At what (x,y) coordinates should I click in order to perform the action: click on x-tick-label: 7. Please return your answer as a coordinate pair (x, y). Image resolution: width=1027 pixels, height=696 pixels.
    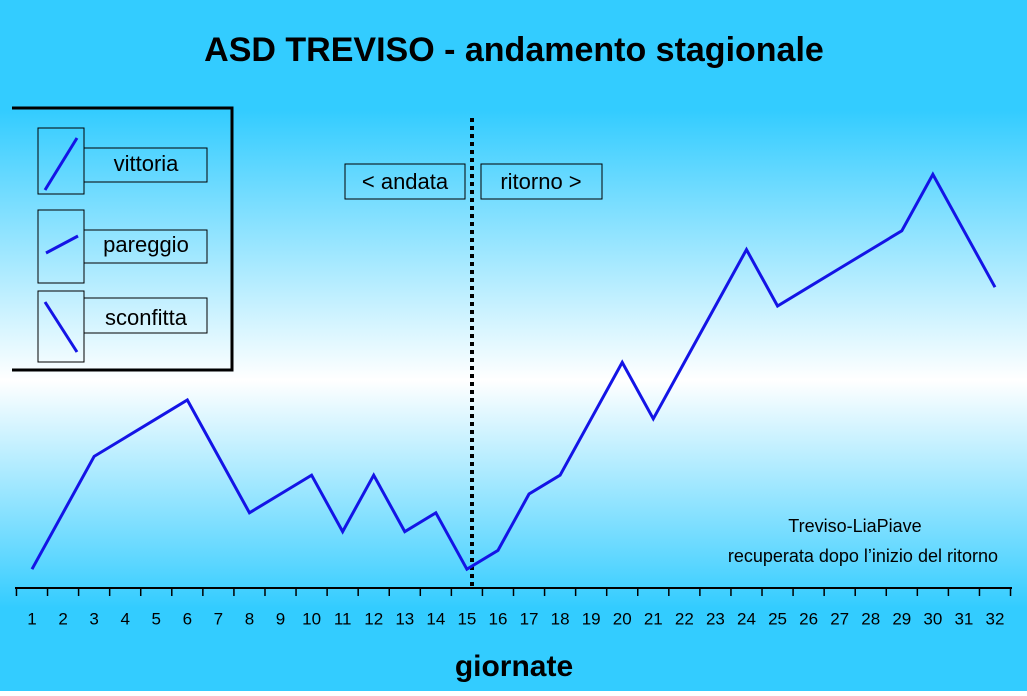
    Looking at the image, I should click on (218, 618).